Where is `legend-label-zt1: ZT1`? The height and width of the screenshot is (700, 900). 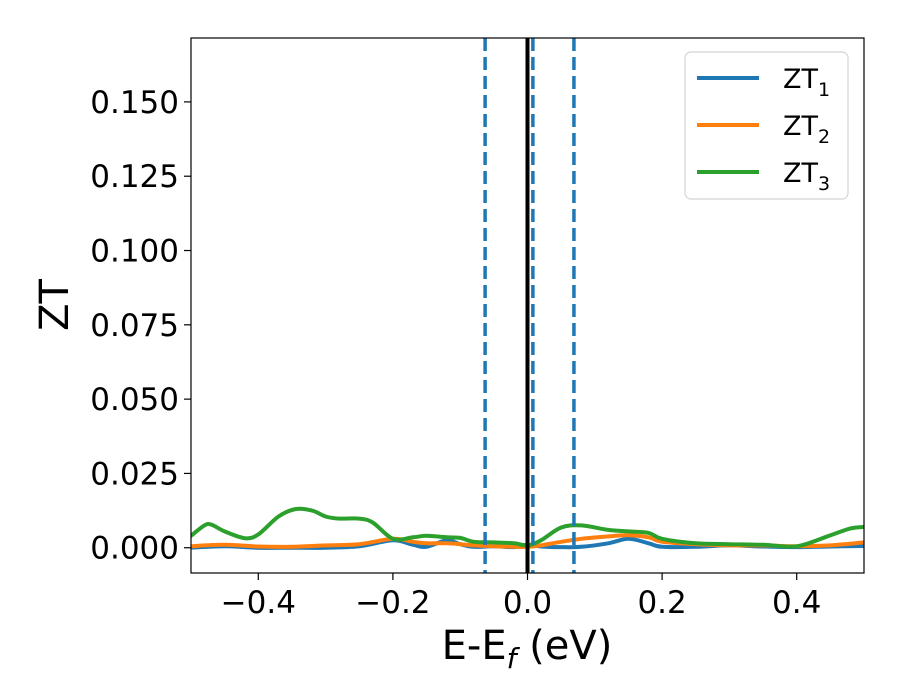 legend-label-zt1: ZT1 is located at coordinates (806, 82).